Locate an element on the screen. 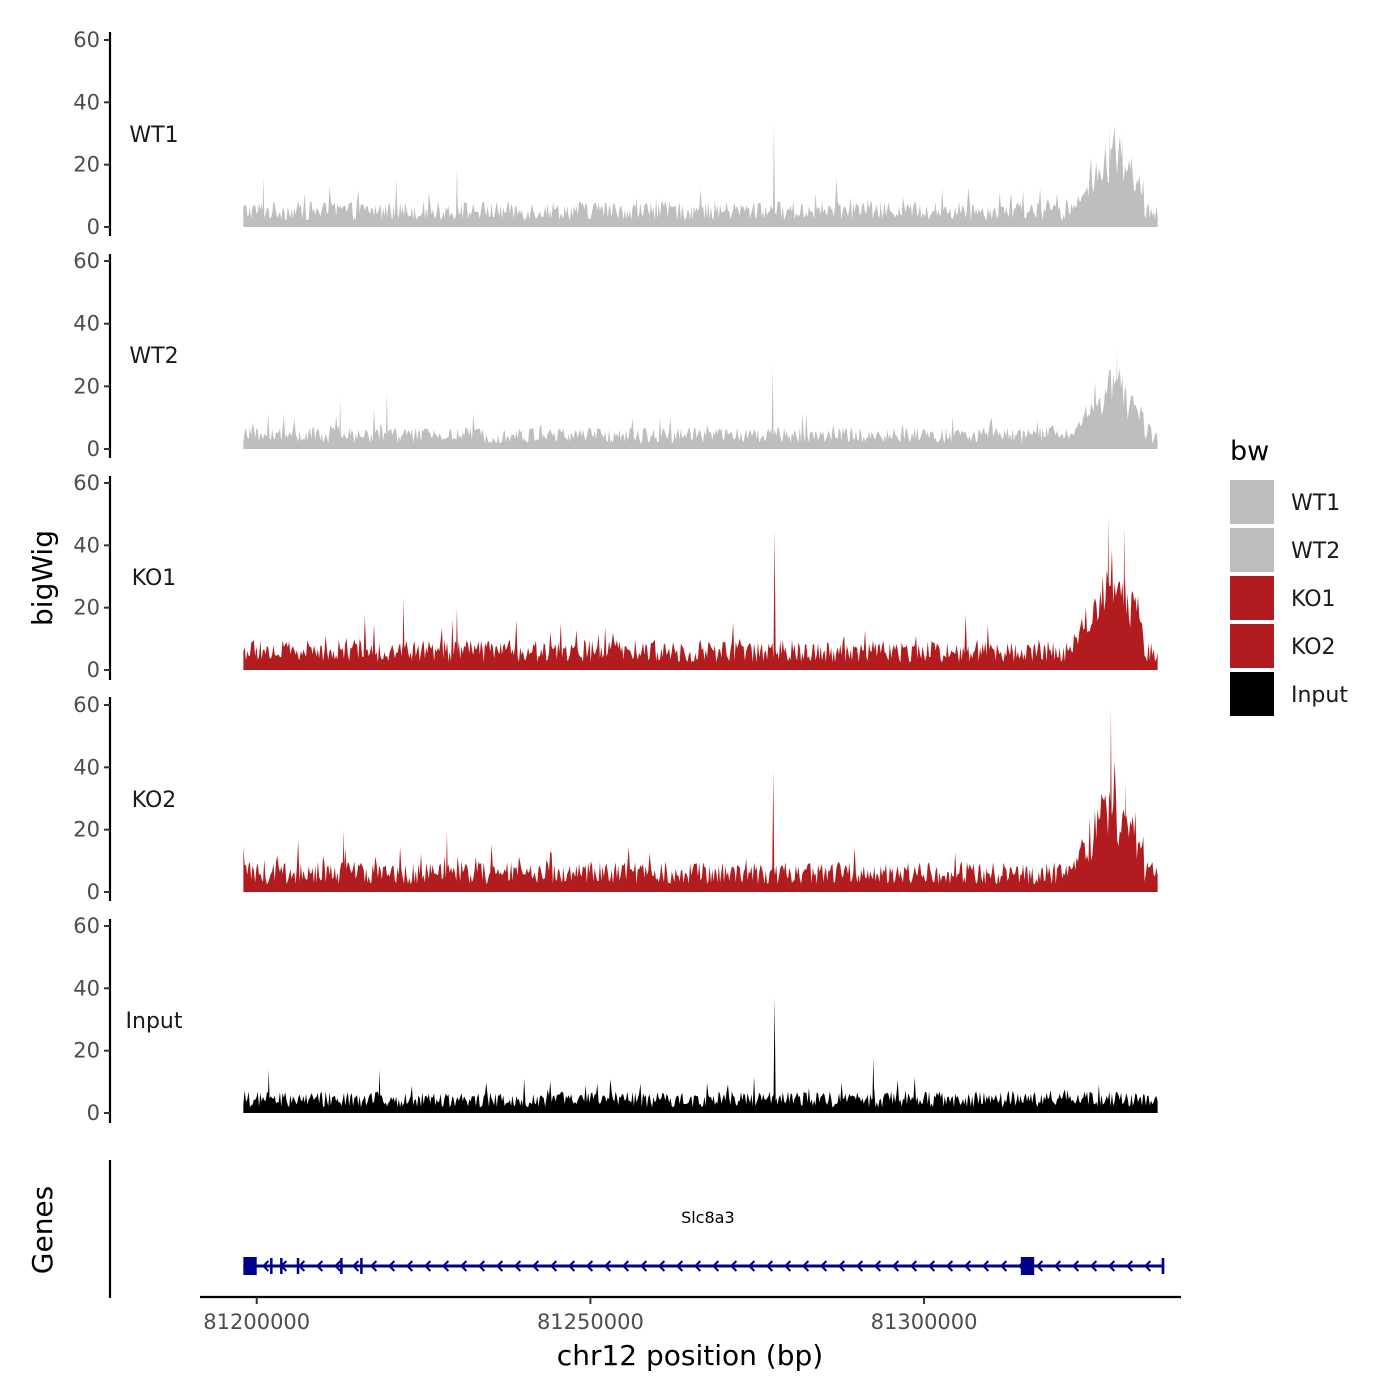  genes-track-title: Genes is located at coordinates (42, 1230).